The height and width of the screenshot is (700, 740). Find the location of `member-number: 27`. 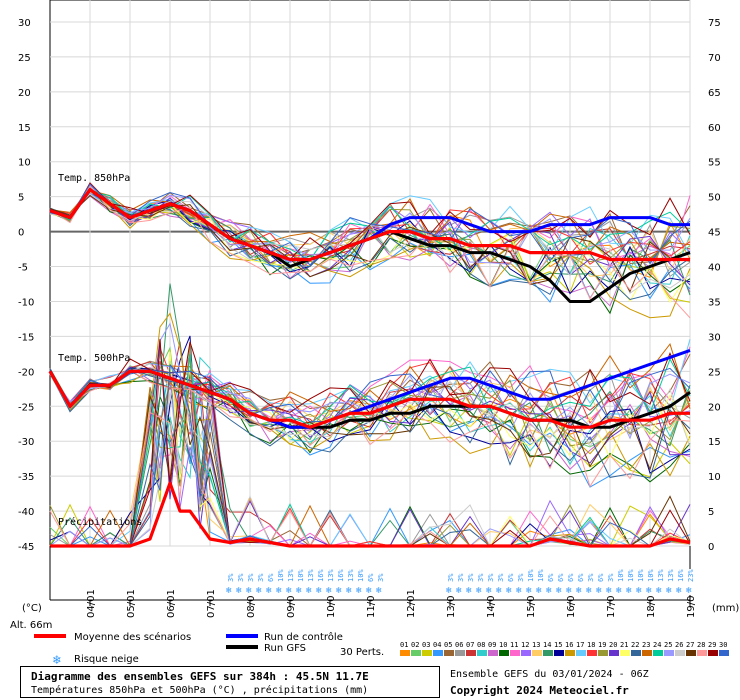

member-number: 27 is located at coordinates (690, 645).